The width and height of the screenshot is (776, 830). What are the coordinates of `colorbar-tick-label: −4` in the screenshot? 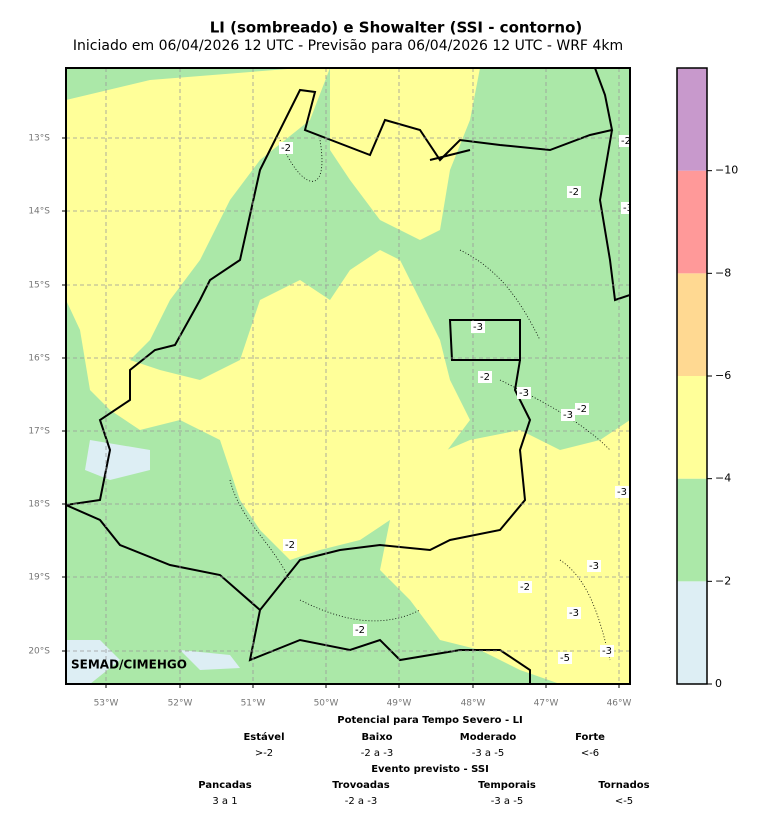 It's located at (723, 478).